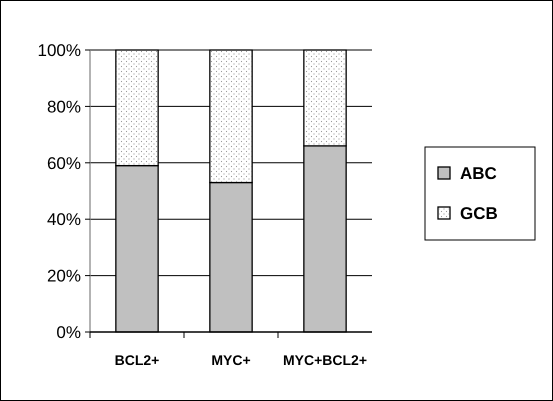 The width and height of the screenshot is (553, 401). I want to click on x-tick-label: MYC+, so click(231, 360).